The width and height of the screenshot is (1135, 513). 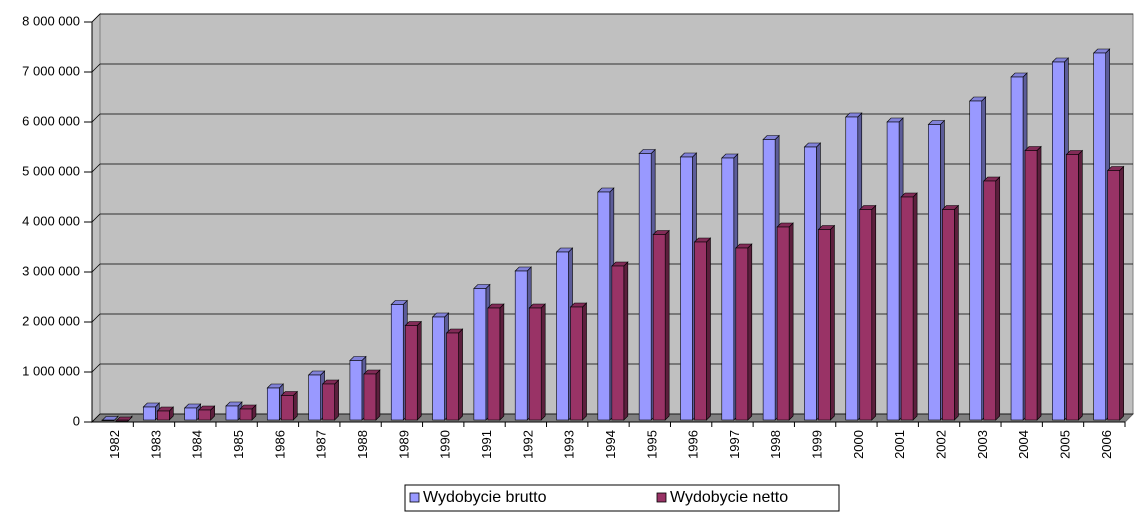 I want to click on x-tick-label: 1986, so click(x=279, y=444).